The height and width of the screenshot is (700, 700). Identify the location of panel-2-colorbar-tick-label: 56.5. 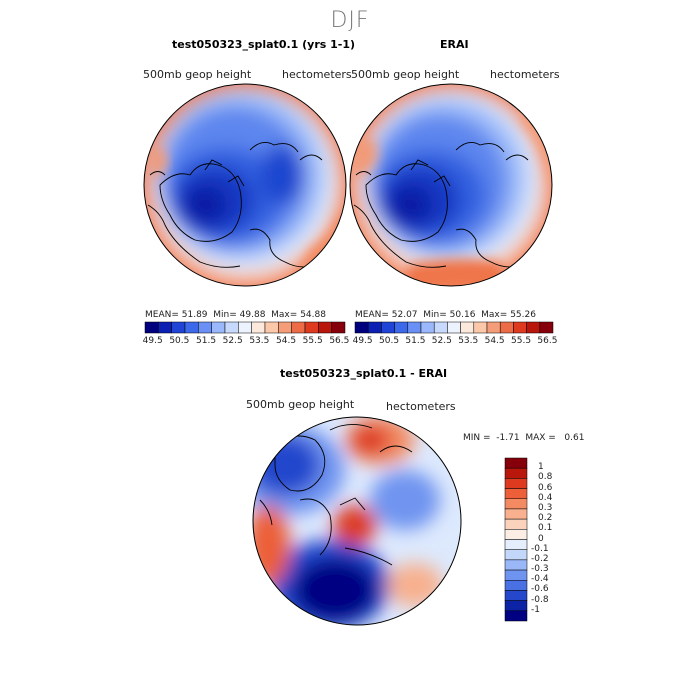
(547, 341).